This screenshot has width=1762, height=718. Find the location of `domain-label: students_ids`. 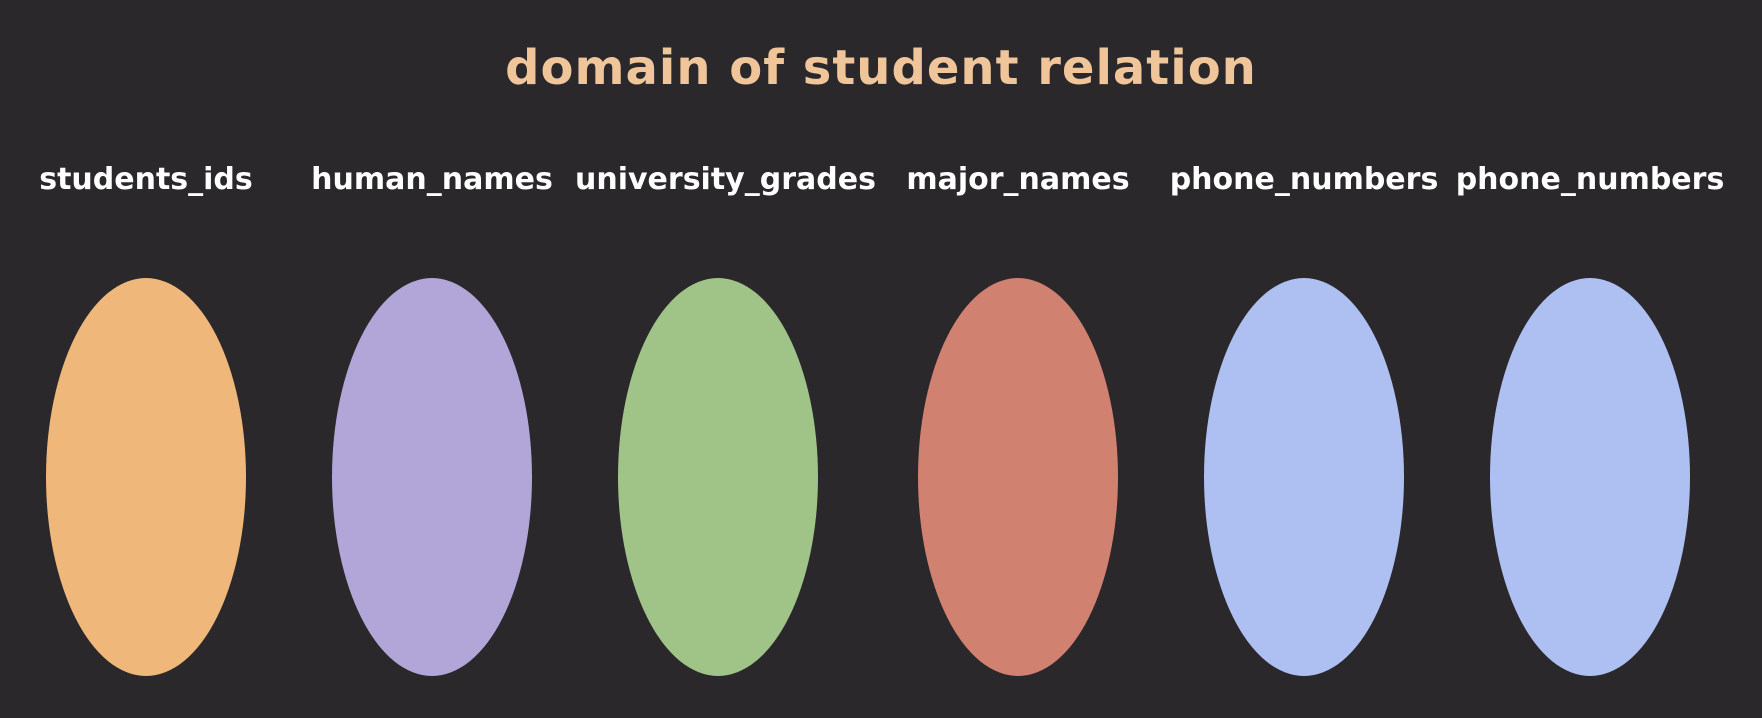

domain-label: students_ids is located at coordinates (146, 179).